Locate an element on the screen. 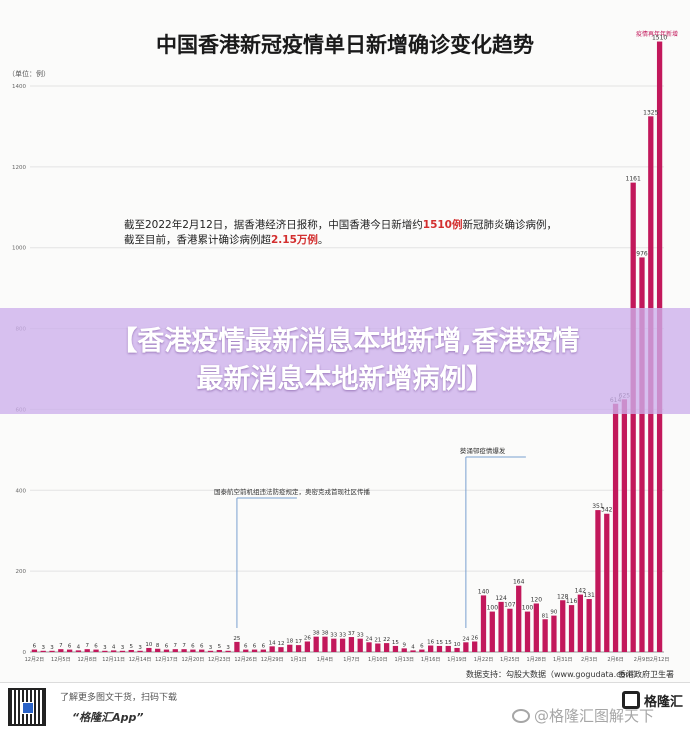 Image resolution: width=690 pixels, height=733 pixels. highlight-1510: 1510例 is located at coordinates (443, 224).